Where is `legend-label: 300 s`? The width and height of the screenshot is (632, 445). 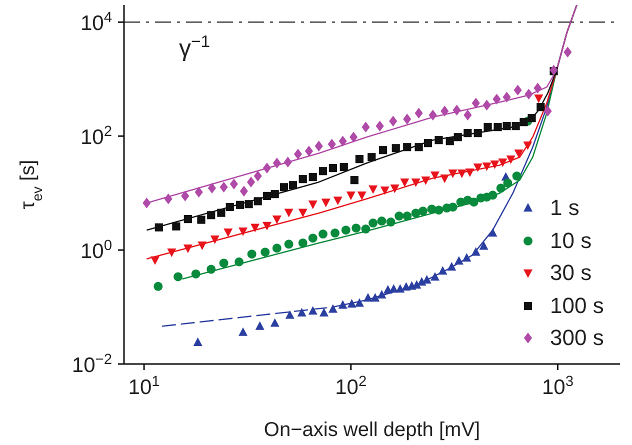 legend-label: 300 s is located at coordinates (577, 338).